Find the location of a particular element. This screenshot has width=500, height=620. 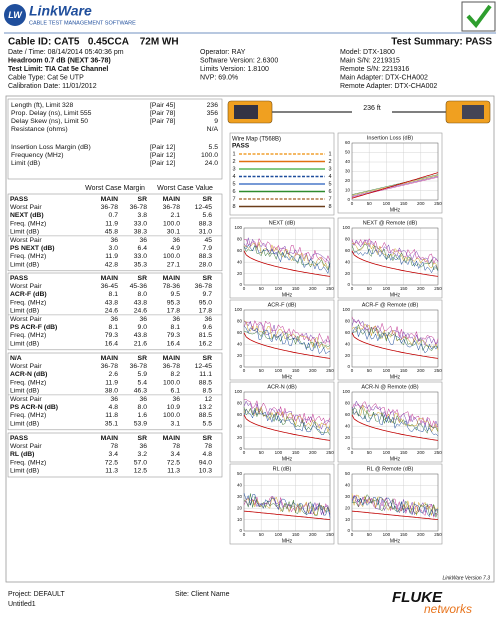

row-value: 36-78 is located at coordinates (172, 366).